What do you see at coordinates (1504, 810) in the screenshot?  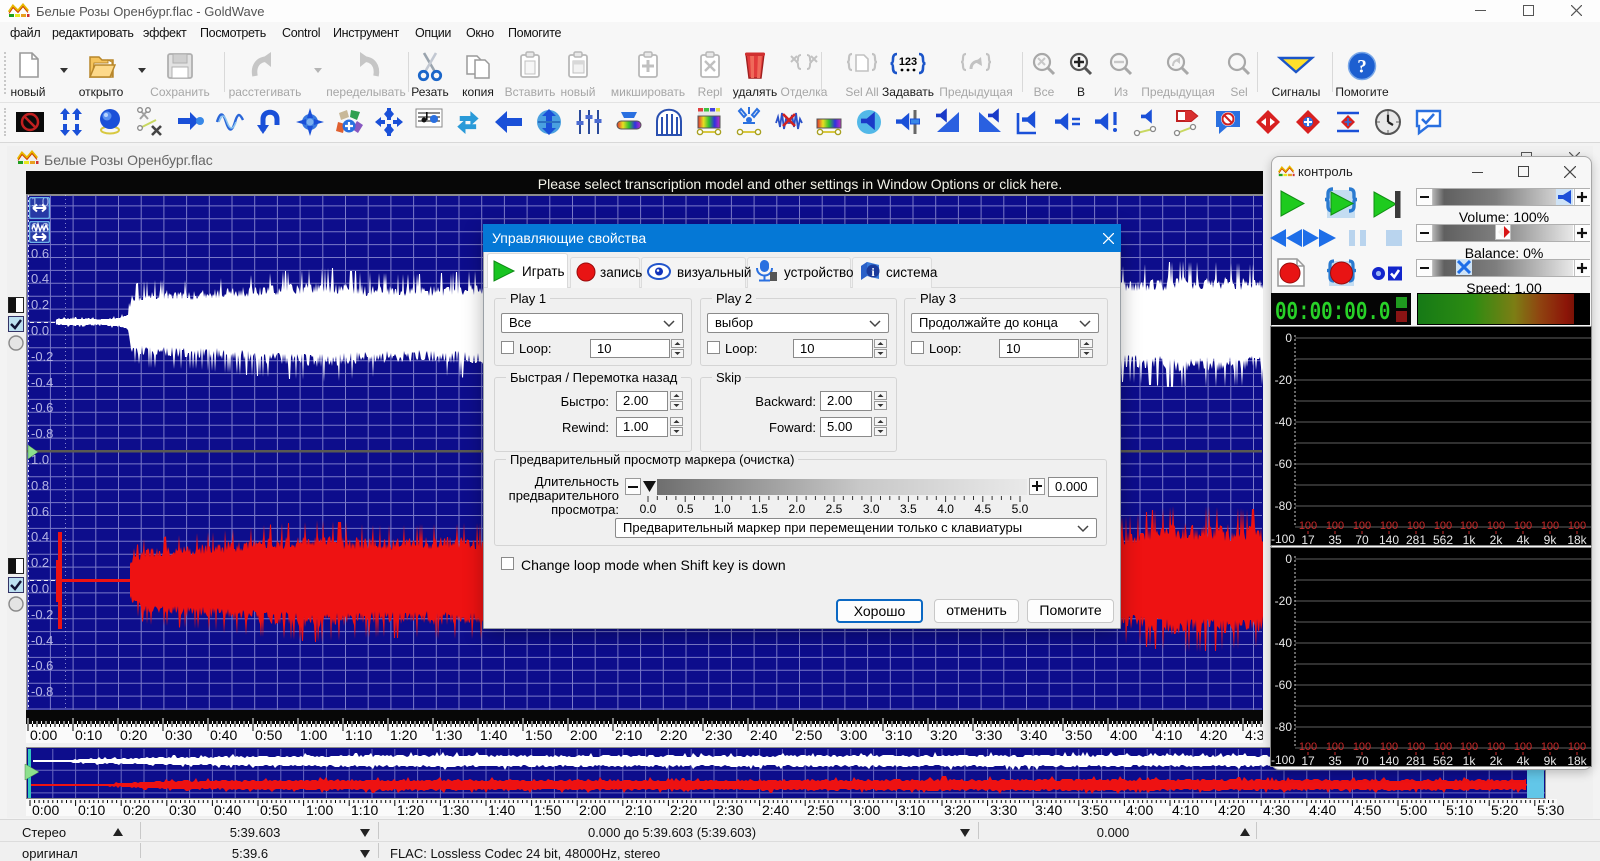 I see `svg-text: 5:20` at bounding box center [1504, 810].